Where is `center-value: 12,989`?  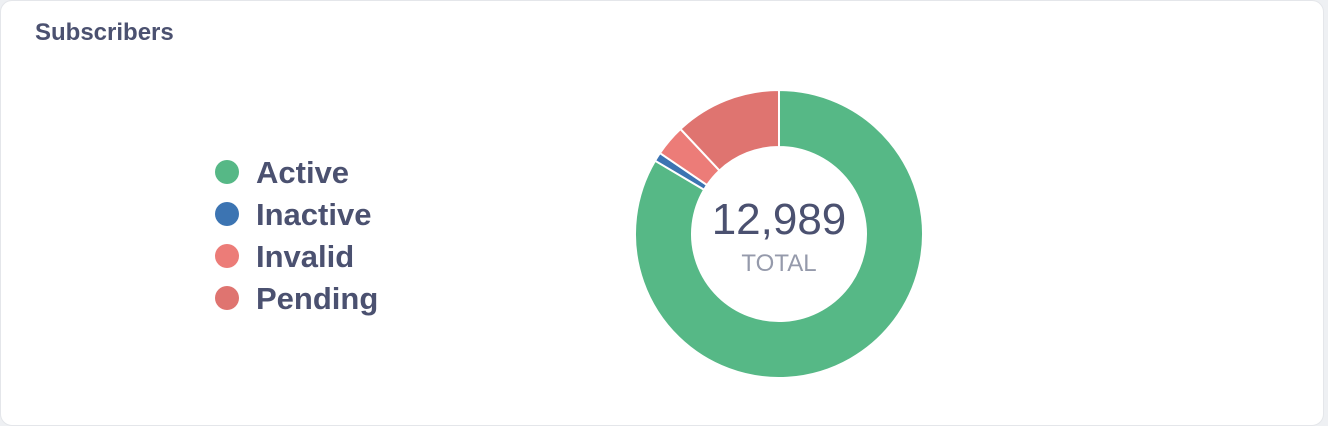
center-value: 12,989 is located at coordinates (779, 219).